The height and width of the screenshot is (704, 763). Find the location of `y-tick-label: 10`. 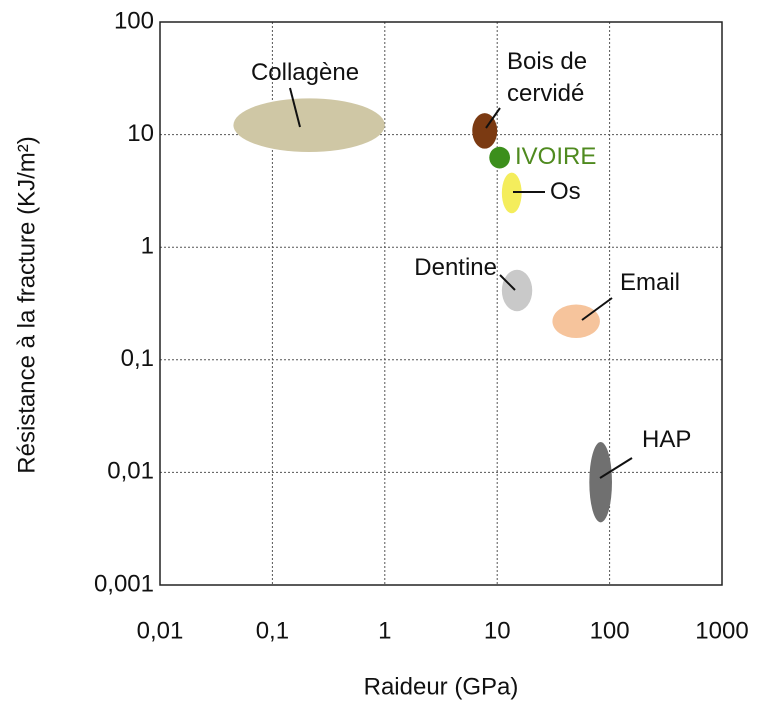

y-tick-label: 10 is located at coordinates (140, 133).